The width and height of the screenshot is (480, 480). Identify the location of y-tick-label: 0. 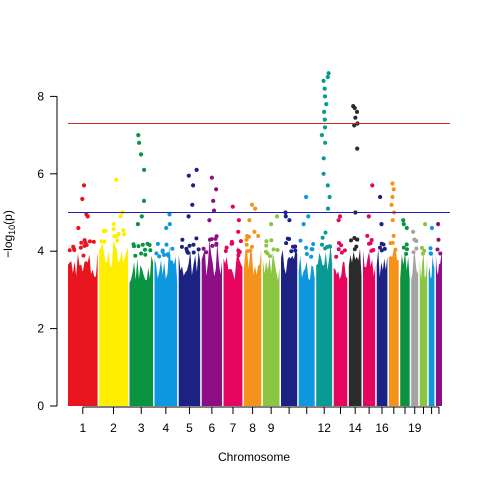
(40, 406).